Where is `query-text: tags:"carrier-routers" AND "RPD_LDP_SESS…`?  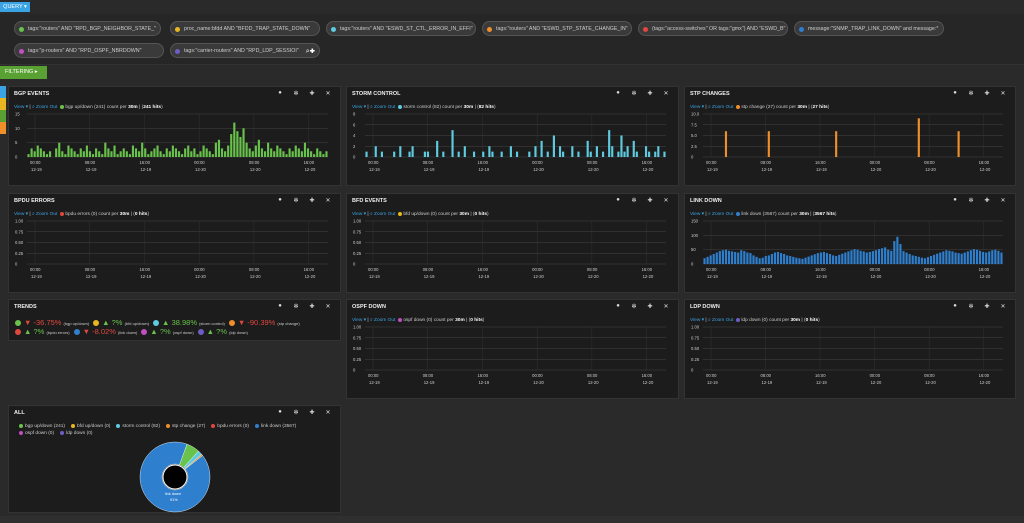 query-text: tags:"carrier-routers" AND "RPD_LDP_SESS… is located at coordinates (241, 51).